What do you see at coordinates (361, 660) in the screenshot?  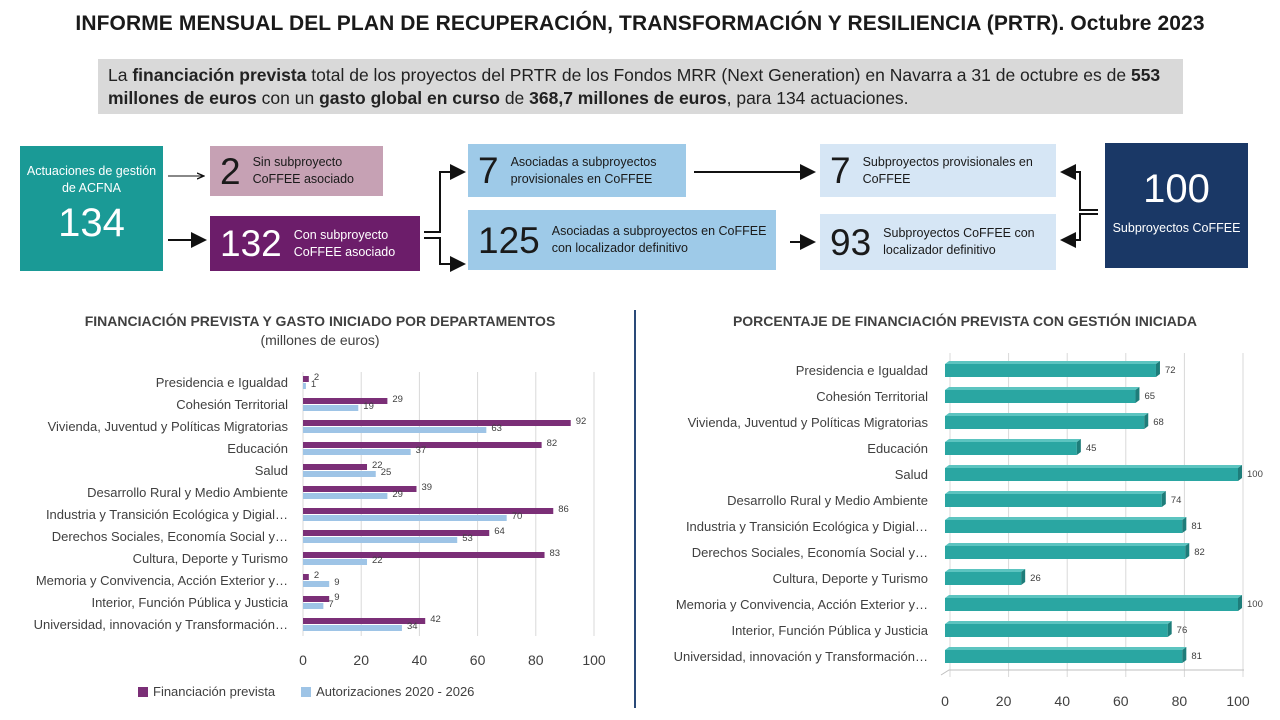 I see `chart1-tick-label: 20` at bounding box center [361, 660].